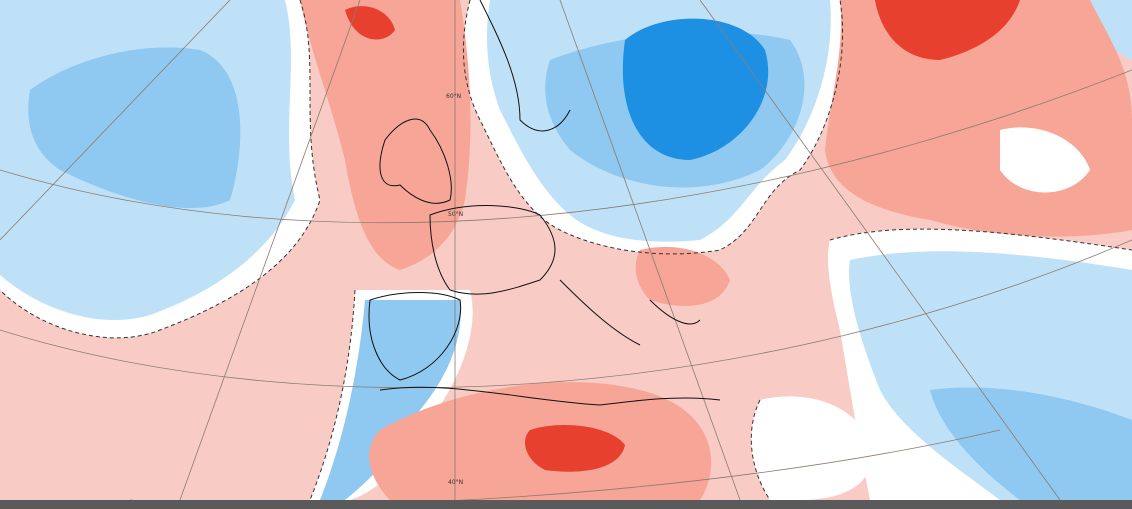  I want to click on latitude-labels: 60°N 50°N 40°N, so click(454, 289).